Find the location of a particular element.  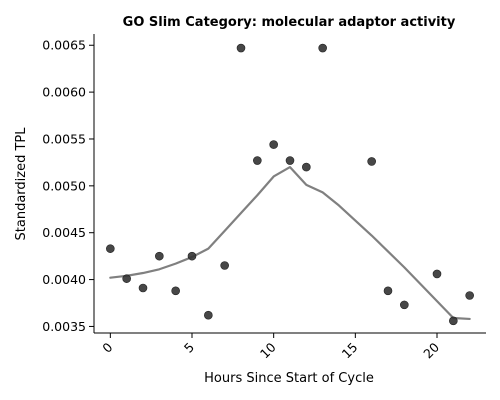

x-axis-ticks: 0 5 10 15 20 is located at coordinates (270, 347).